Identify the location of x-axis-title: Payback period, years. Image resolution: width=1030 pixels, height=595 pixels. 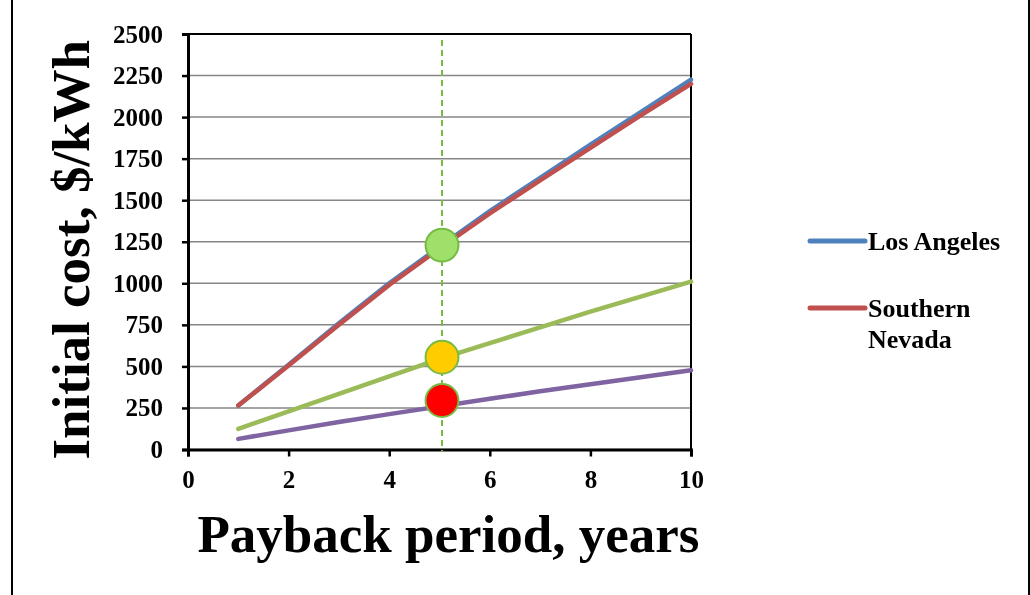
(448, 534).